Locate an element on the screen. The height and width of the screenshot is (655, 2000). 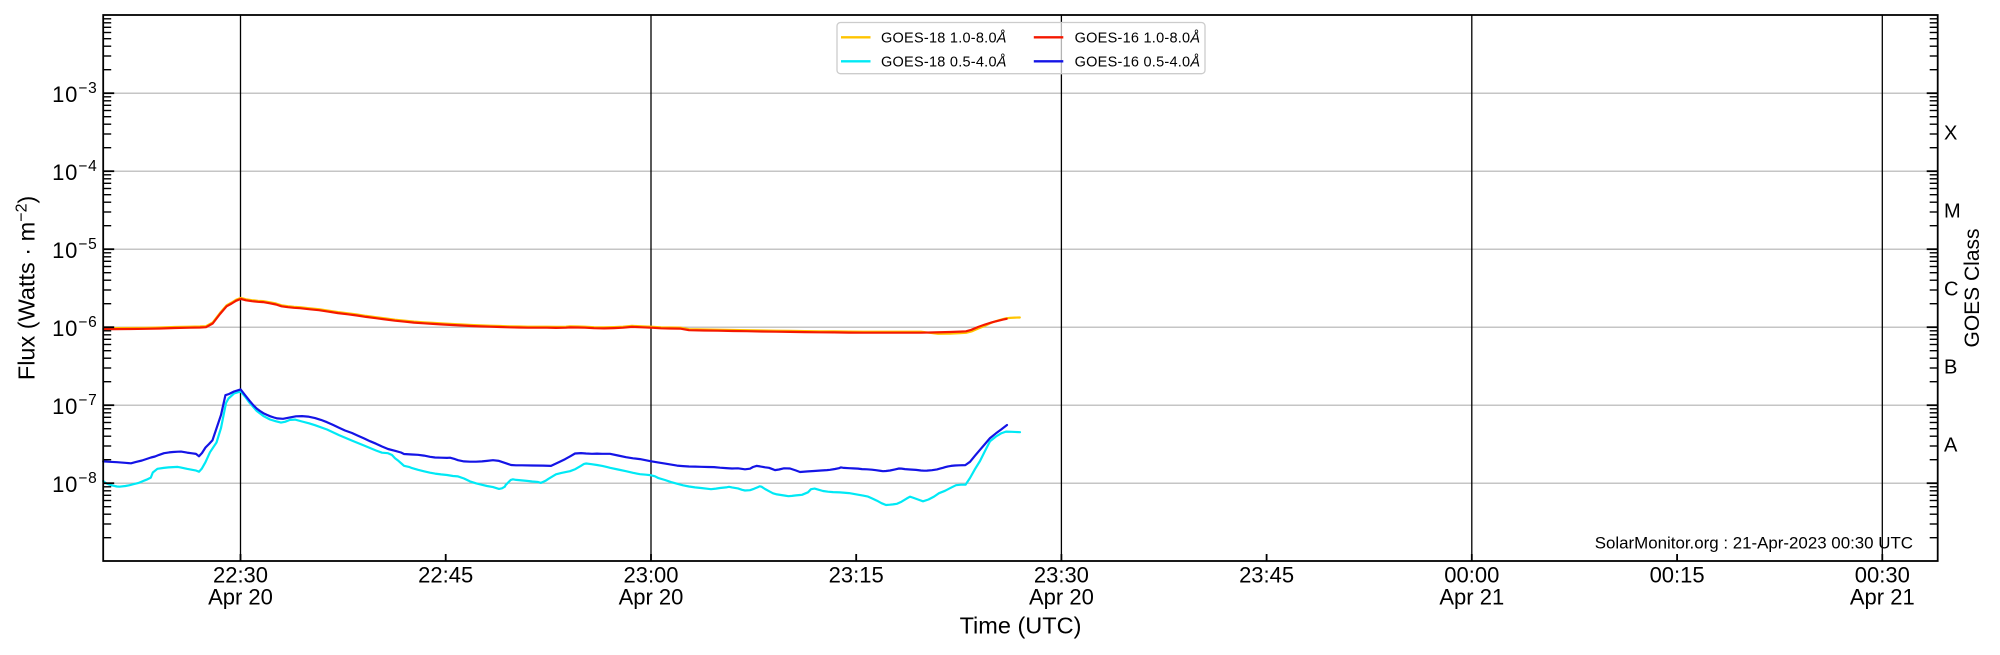
svg-text: 00:15 is located at coordinates (1677, 574).